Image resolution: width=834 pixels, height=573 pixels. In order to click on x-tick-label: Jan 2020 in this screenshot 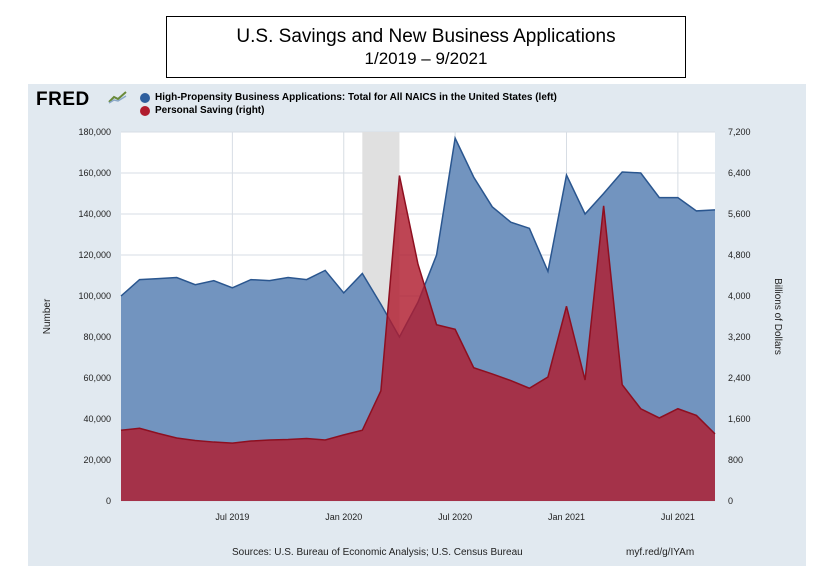, I will do `click(343, 517)`.